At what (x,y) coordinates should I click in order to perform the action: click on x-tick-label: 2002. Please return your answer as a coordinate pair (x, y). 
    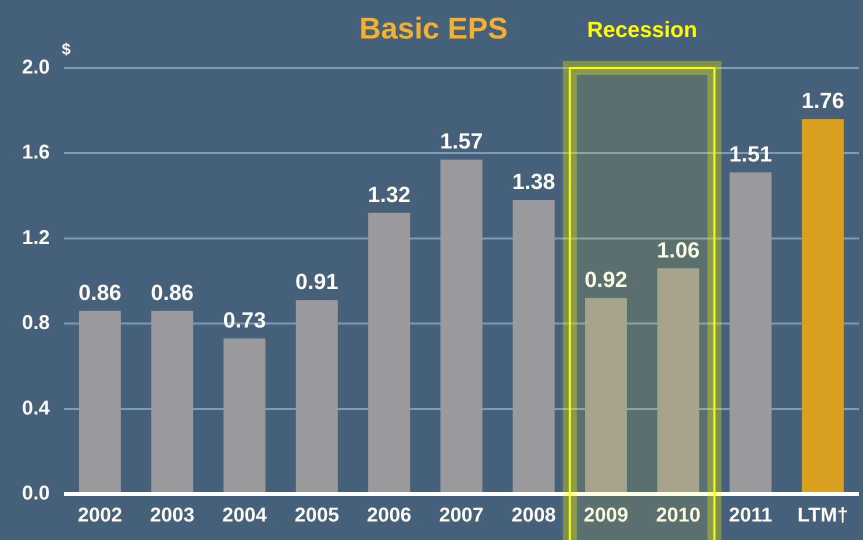
    Looking at the image, I should click on (100, 515).